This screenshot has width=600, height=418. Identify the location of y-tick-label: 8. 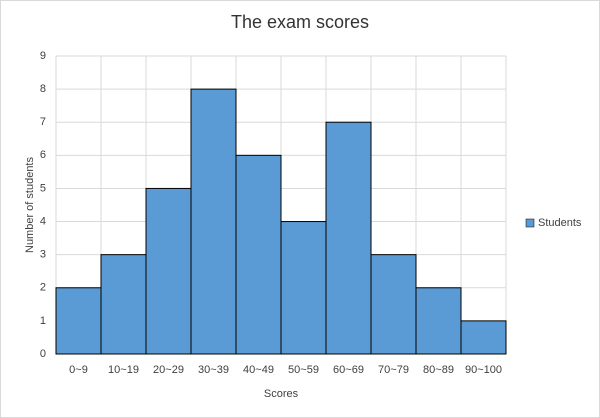
(43, 89).